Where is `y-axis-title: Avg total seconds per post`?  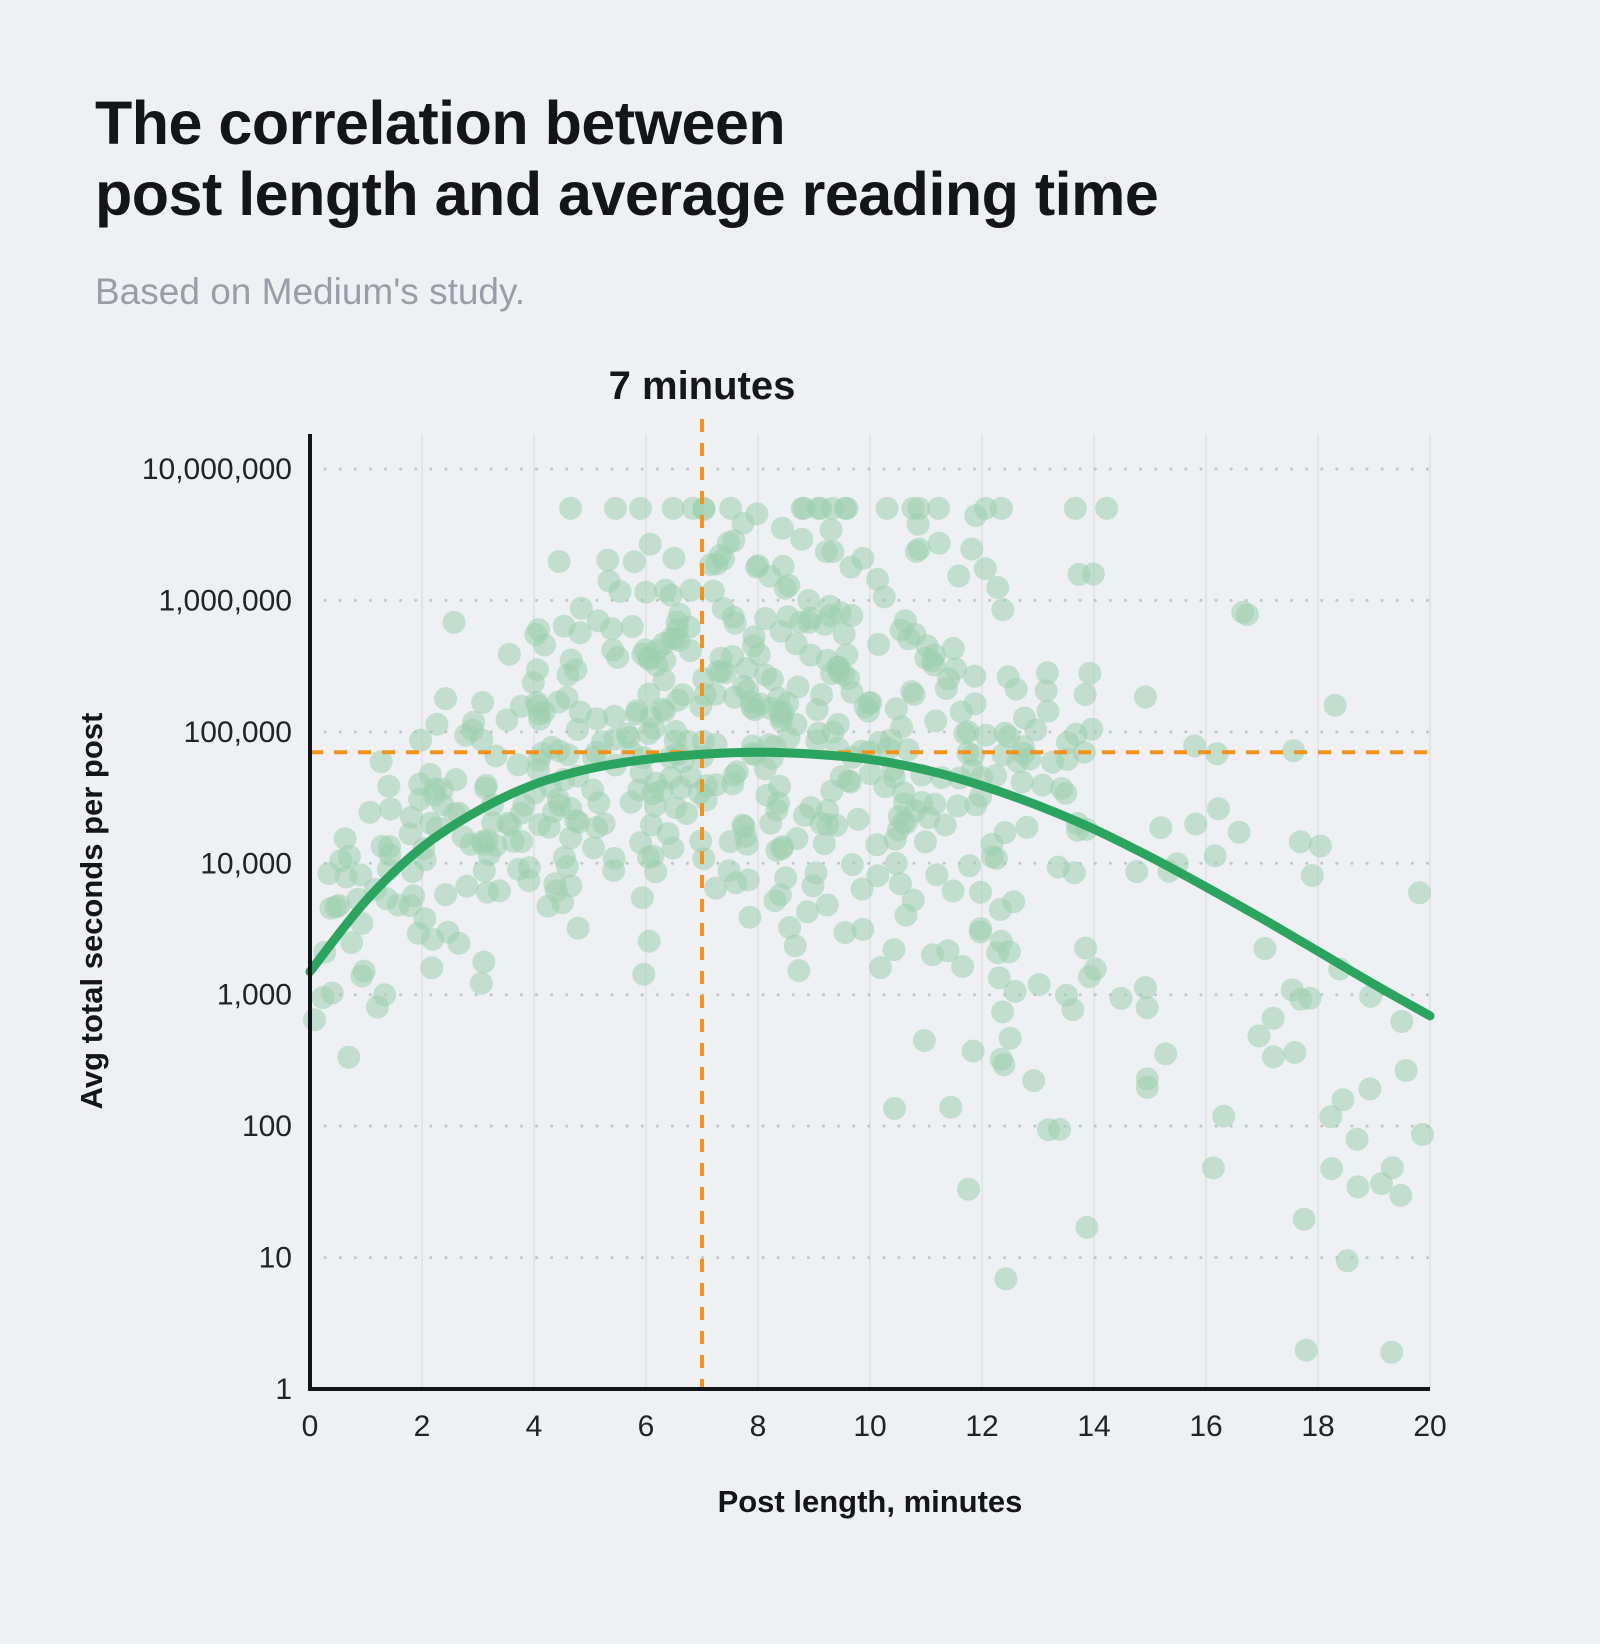
y-axis-title: Avg total seconds per post is located at coordinates (91, 911).